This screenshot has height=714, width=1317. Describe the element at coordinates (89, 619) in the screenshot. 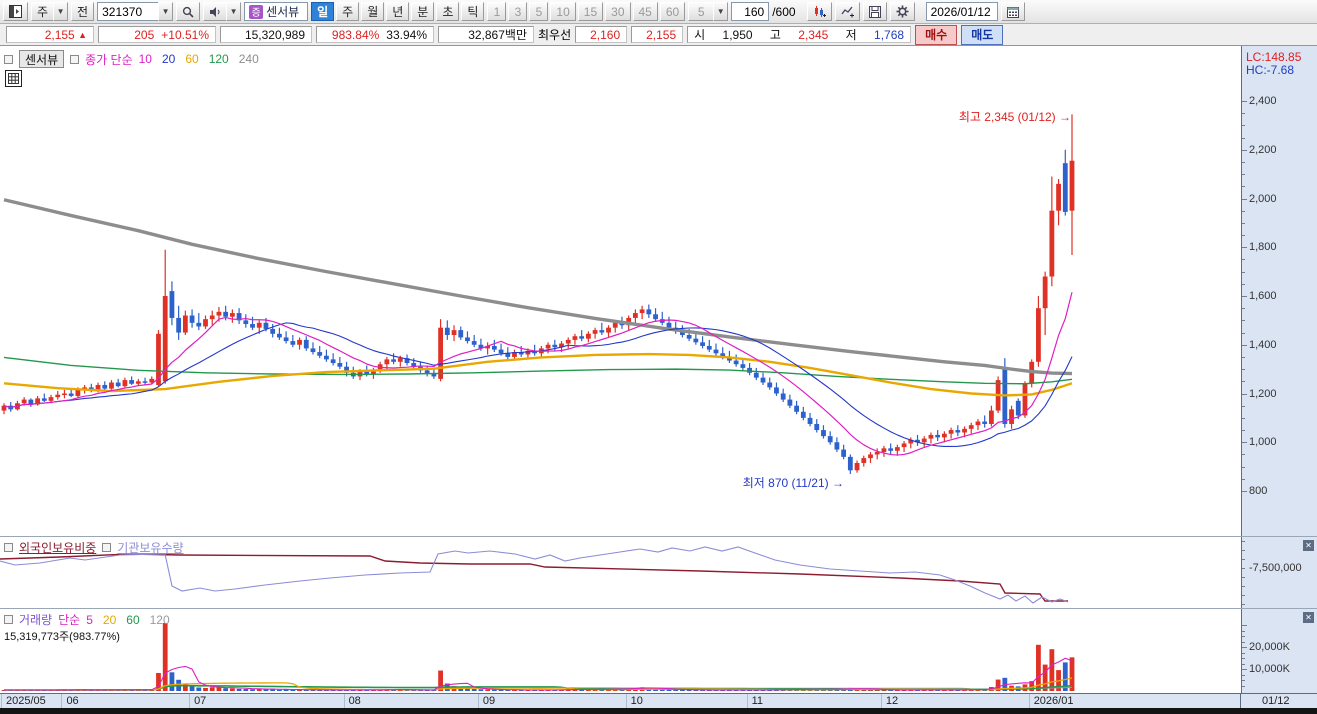

I see `volume-ma-5: 5` at that location.